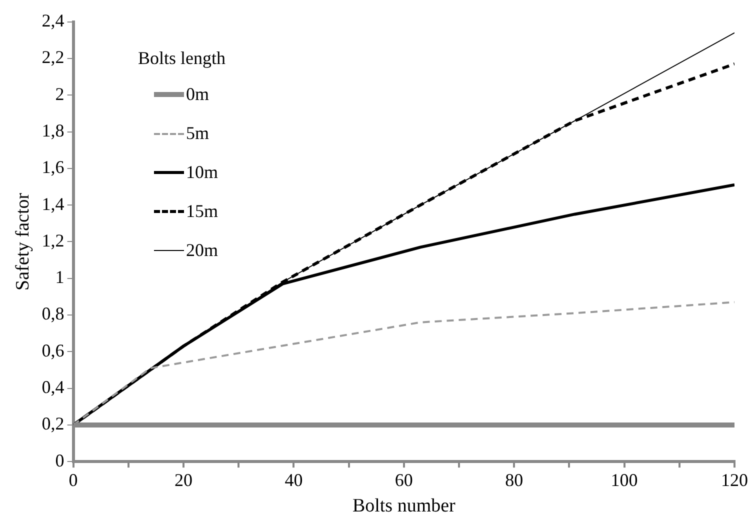 The width and height of the screenshot is (751, 518). I want to click on x-tick-label: 100, so click(624, 480).